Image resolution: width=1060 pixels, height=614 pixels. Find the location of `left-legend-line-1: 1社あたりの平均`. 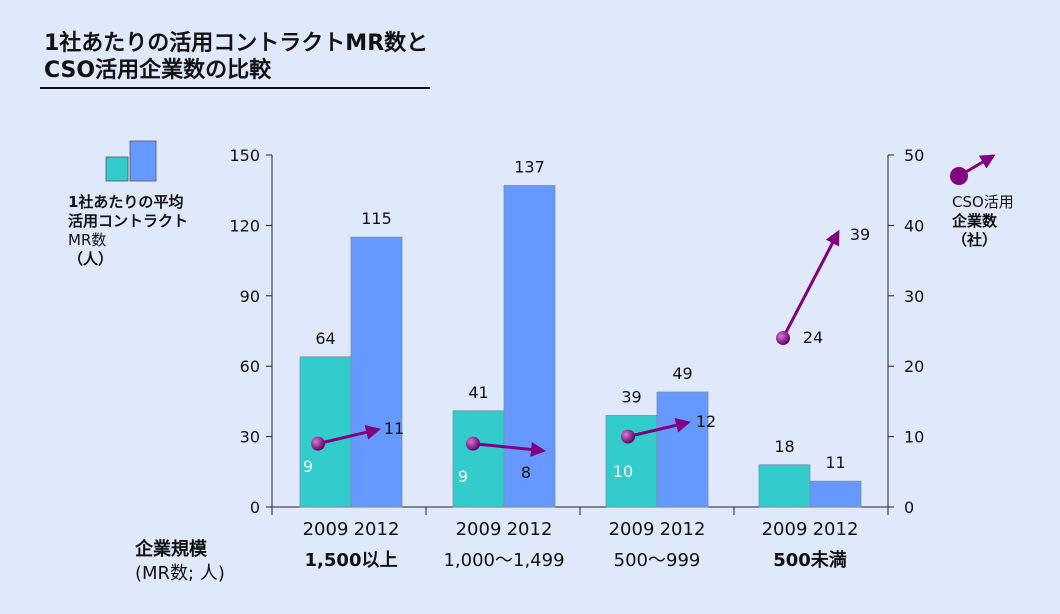

left-legend-line-1: 1社あたりの平均 is located at coordinates (126, 202).